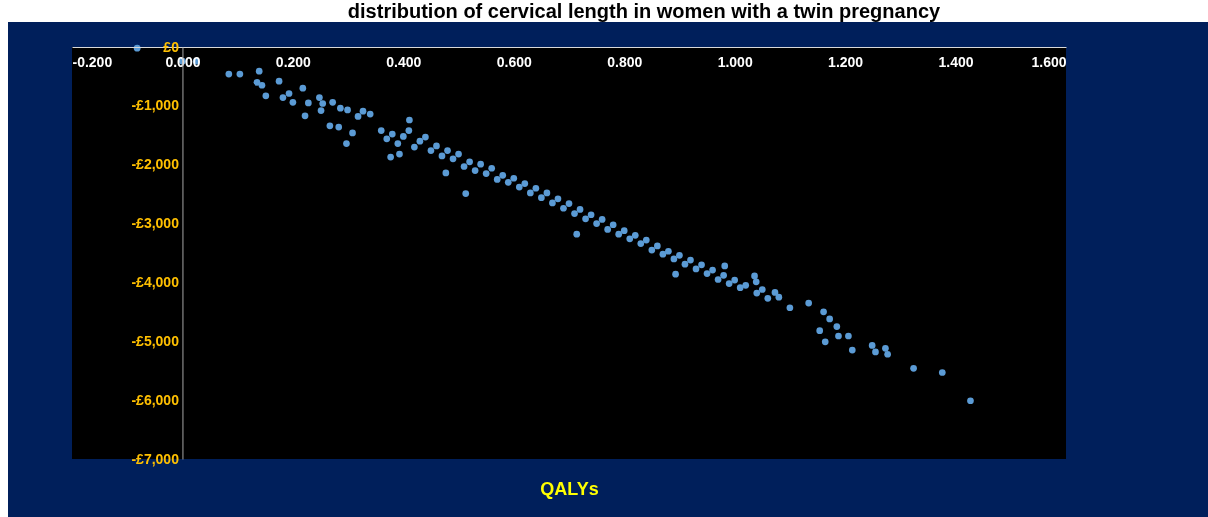 The height and width of the screenshot is (517, 1208). What do you see at coordinates (956, 61) in the screenshot?
I see `x-tick-label: 1.400` at bounding box center [956, 61].